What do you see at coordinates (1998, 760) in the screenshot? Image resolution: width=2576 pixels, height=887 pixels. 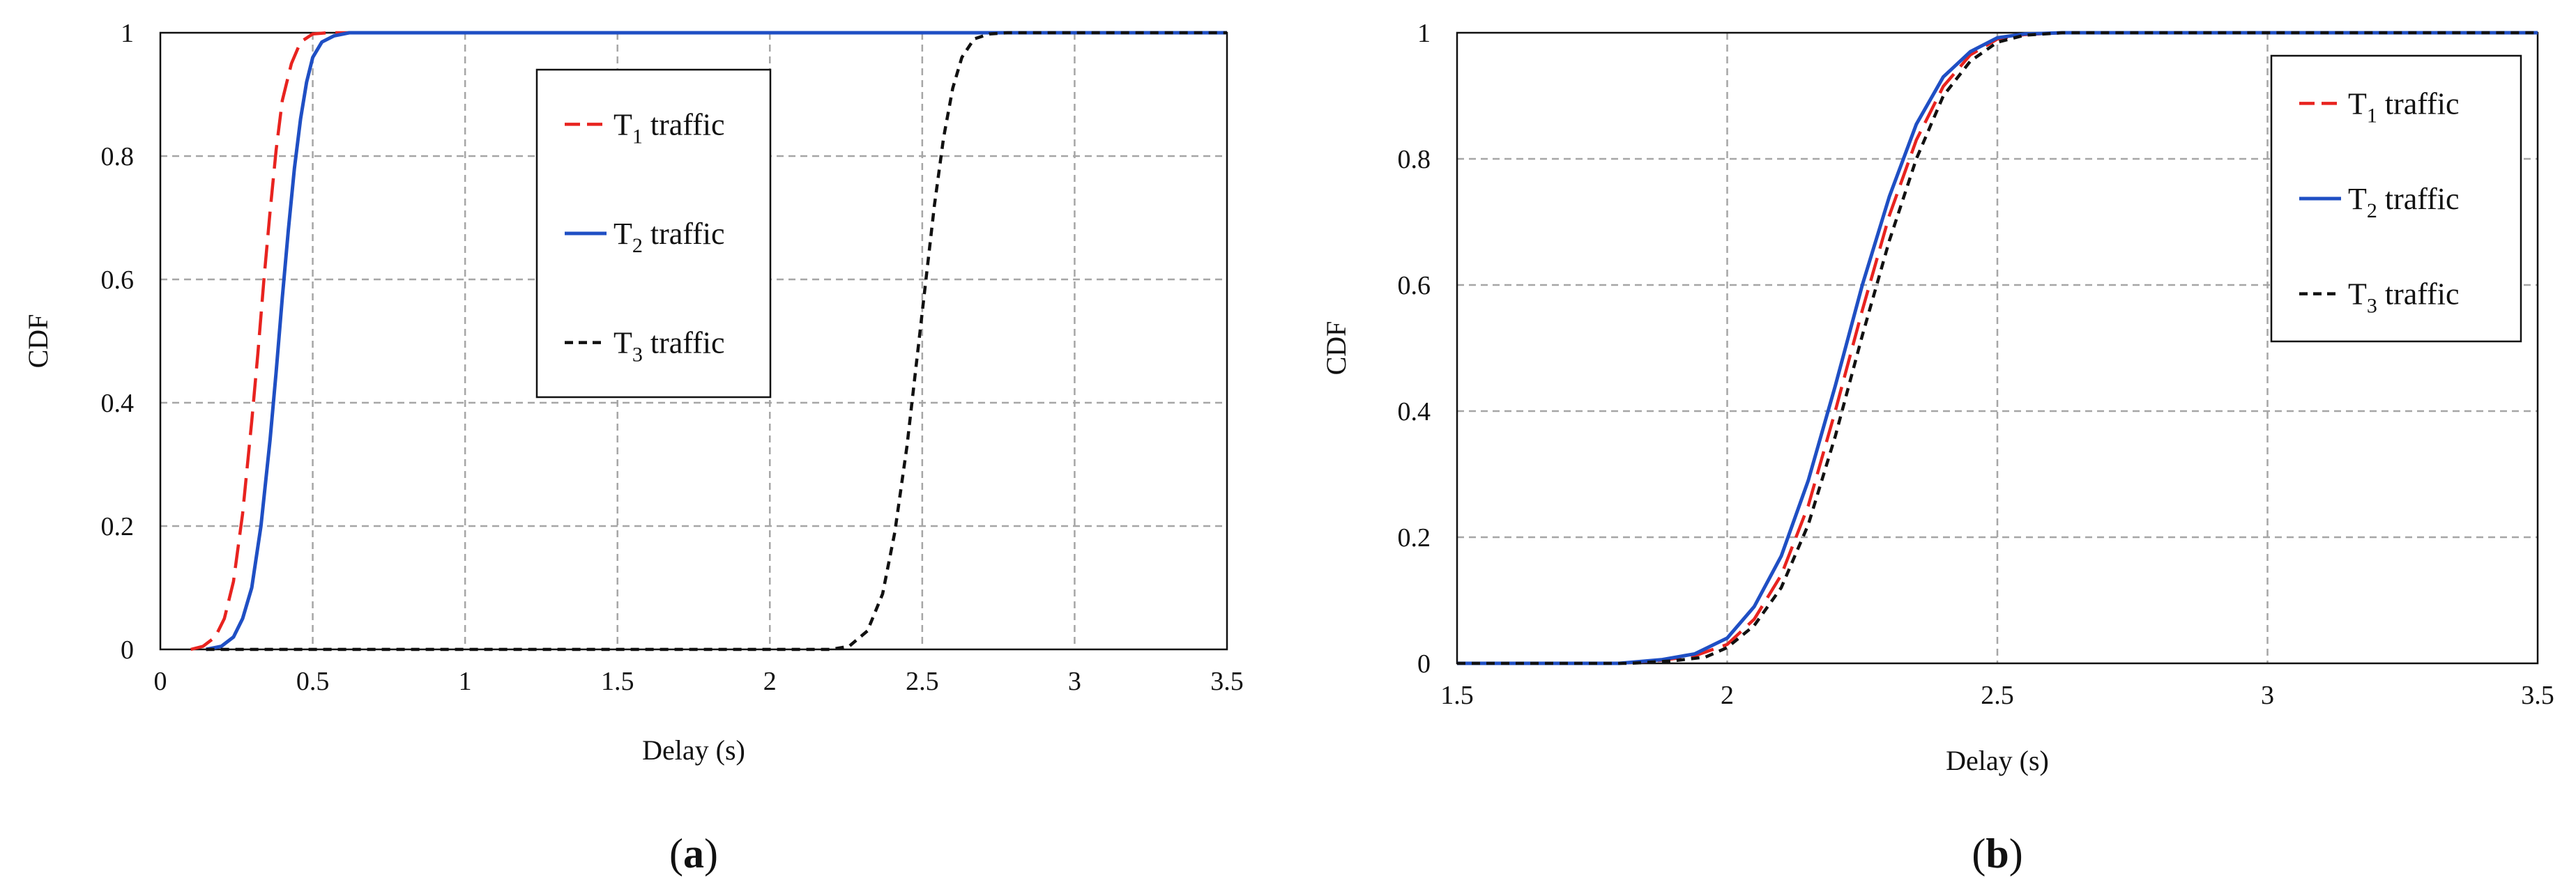 I see `panel-b-x-axis-label: Delay (s)` at bounding box center [1998, 760].